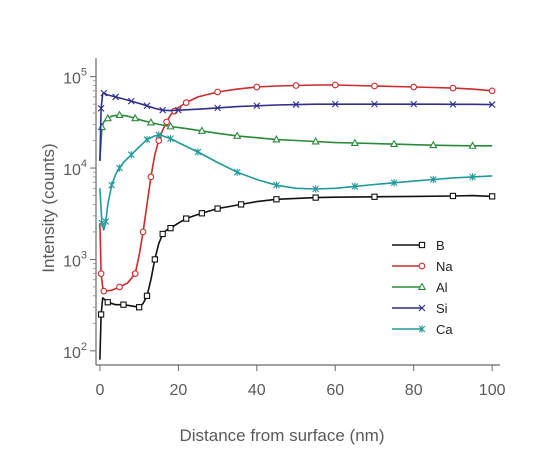 This screenshot has height=460, width=550. Describe the element at coordinates (84, 164) in the screenshot. I see `y-tick-label-exp: 4` at that location.